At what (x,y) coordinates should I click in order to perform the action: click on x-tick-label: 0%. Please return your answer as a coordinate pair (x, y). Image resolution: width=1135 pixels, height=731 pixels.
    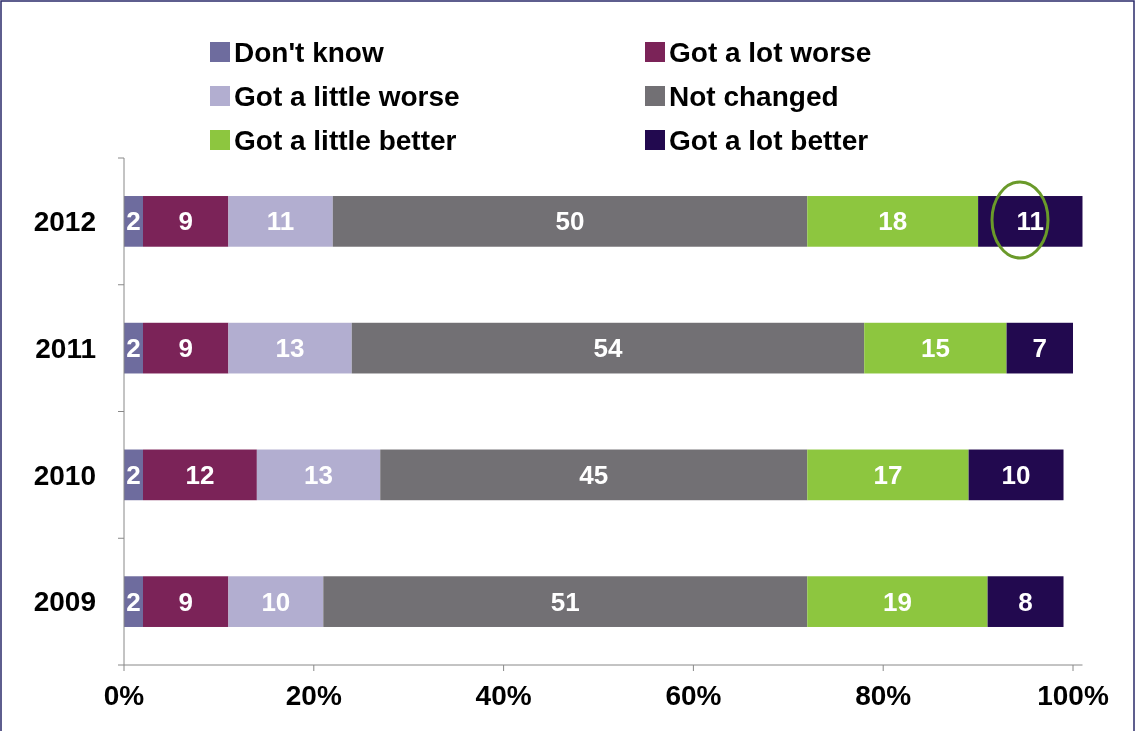
    Looking at the image, I should click on (124, 695).